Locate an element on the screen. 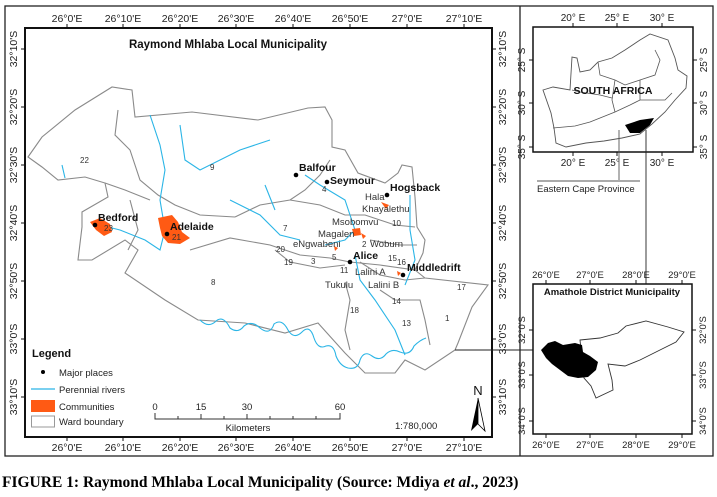 This screenshot has width=717, height=497. legend-item: Ward boundary is located at coordinates (91, 422).